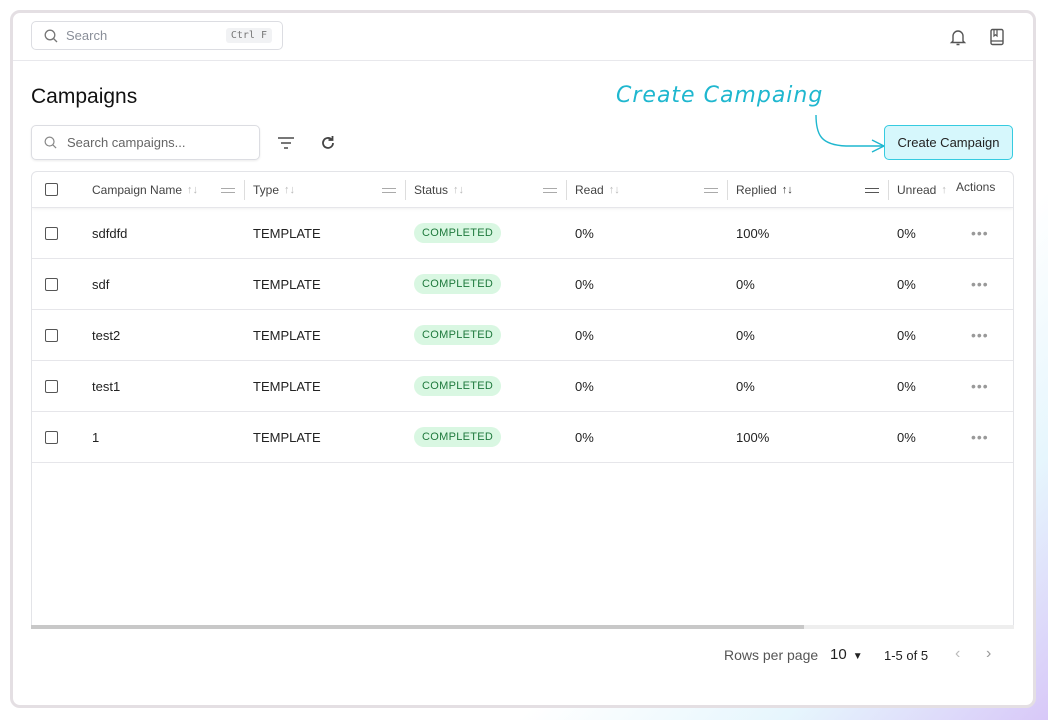 This screenshot has width=1048, height=720. What do you see at coordinates (417, 627) in the screenshot?
I see `scrollbar-thumb` at bounding box center [417, 627].